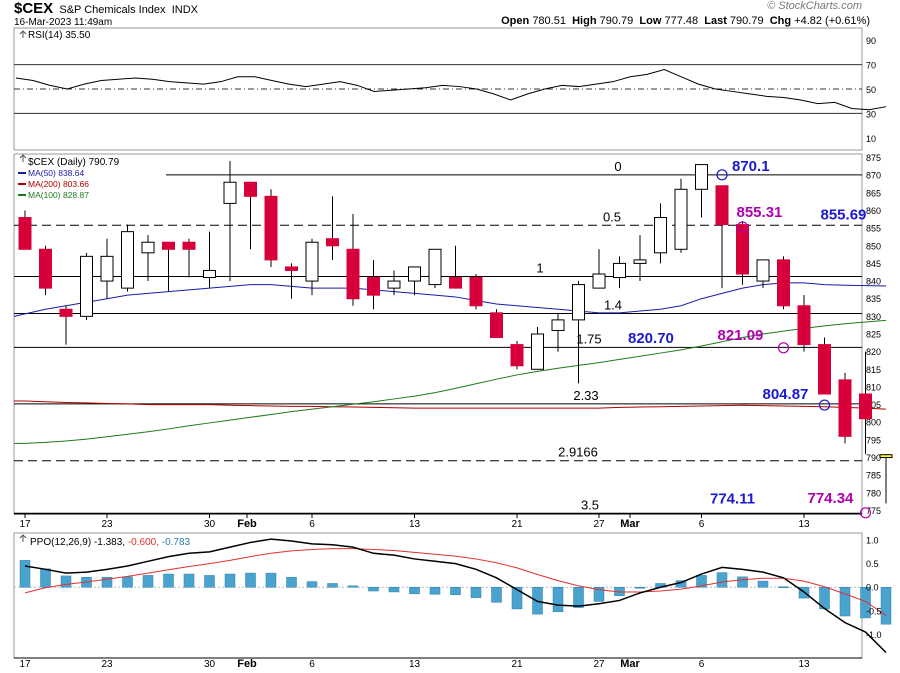 Image resolution: width=900 pixels, height=673 pixels. Describe the element at coordinates (450, 405) in the screenshot. I see `ma-line-ma200` at that location.